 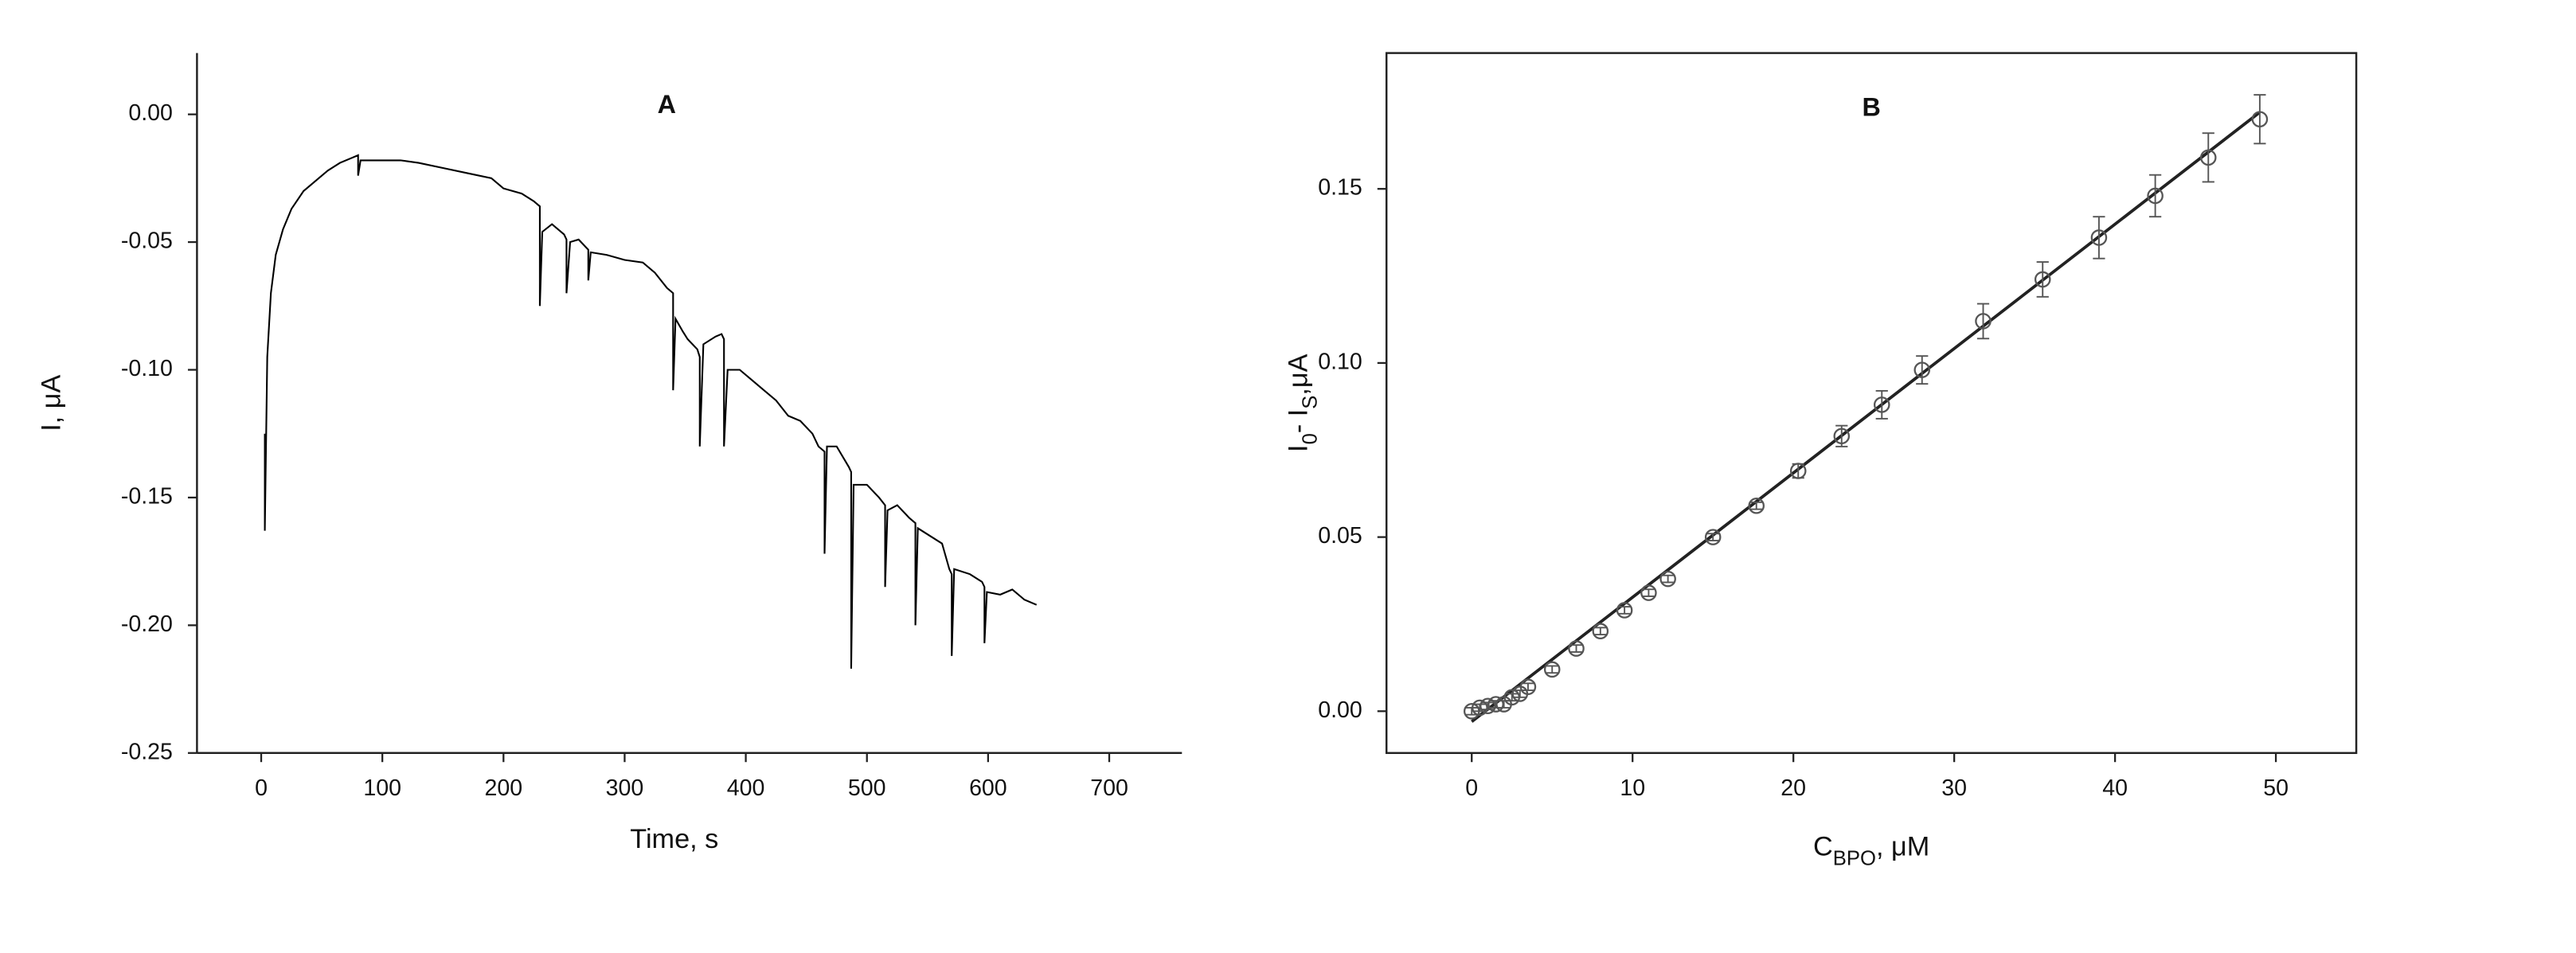 I want to click on x-tick-label: 300, so click(x=625, y=788).